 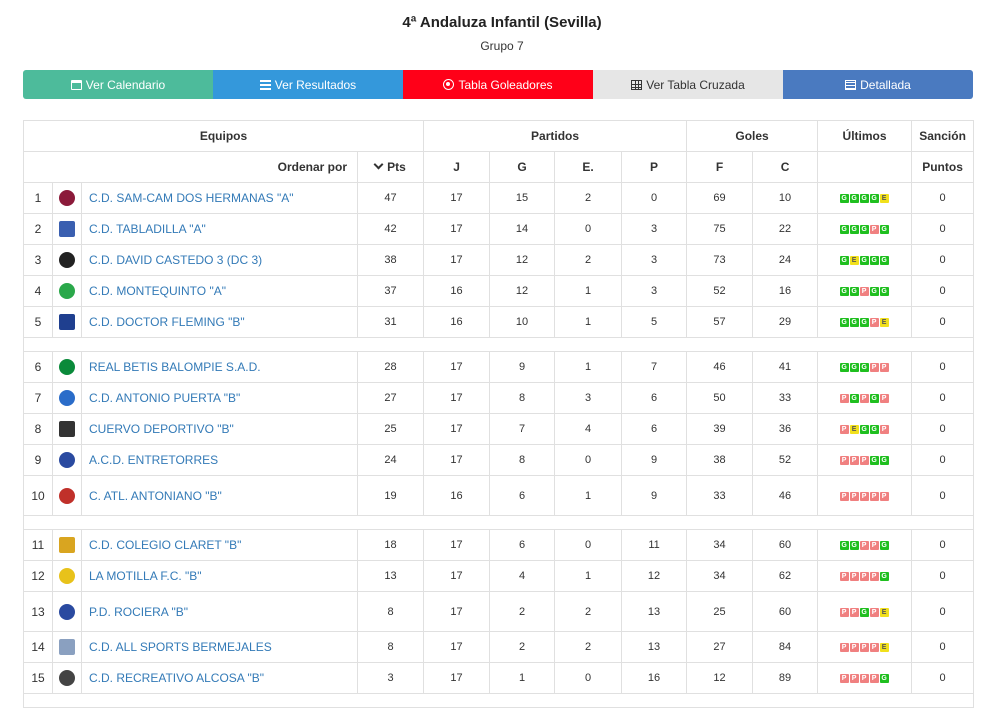 What do you see at coordinates (457, 167) in the screenshot?
I see `header-j: J` at bounding box center [457, 167].